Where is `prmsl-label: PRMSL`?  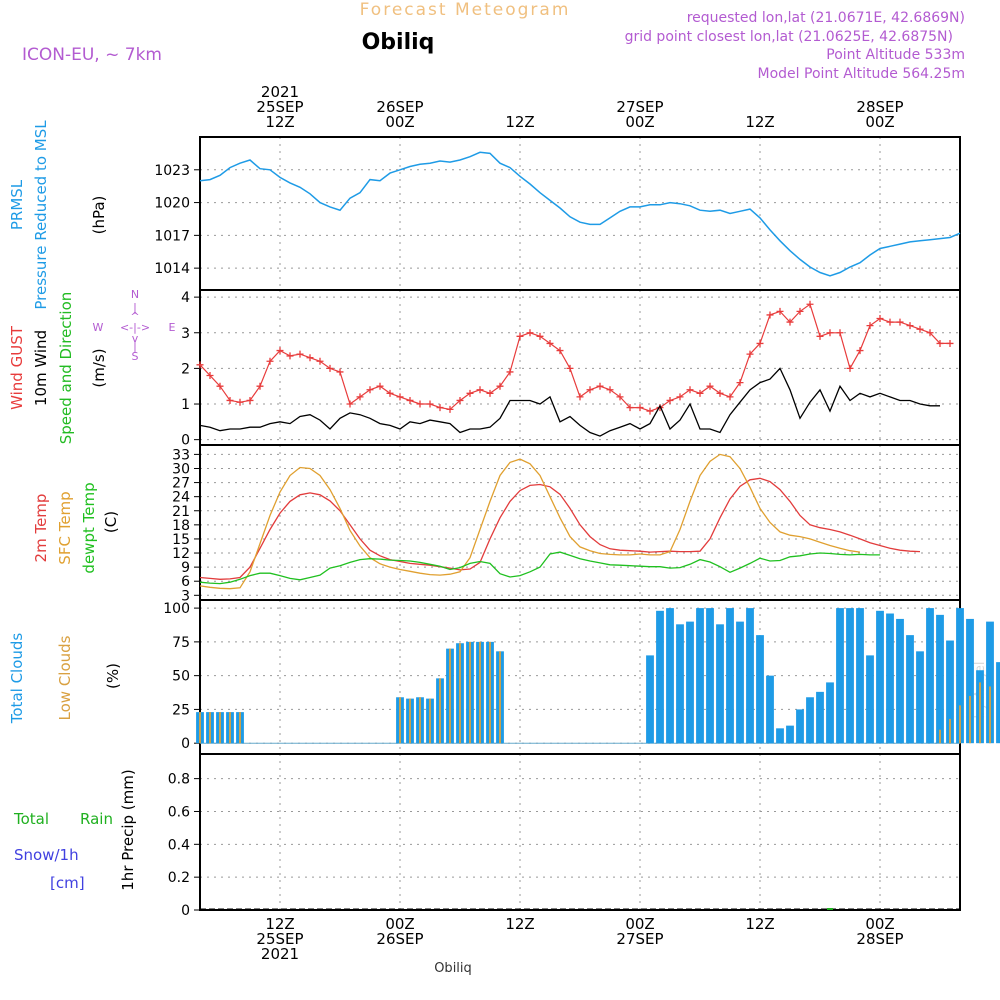
prmsl-label: PRMSL is located at coordinates (17, 204).